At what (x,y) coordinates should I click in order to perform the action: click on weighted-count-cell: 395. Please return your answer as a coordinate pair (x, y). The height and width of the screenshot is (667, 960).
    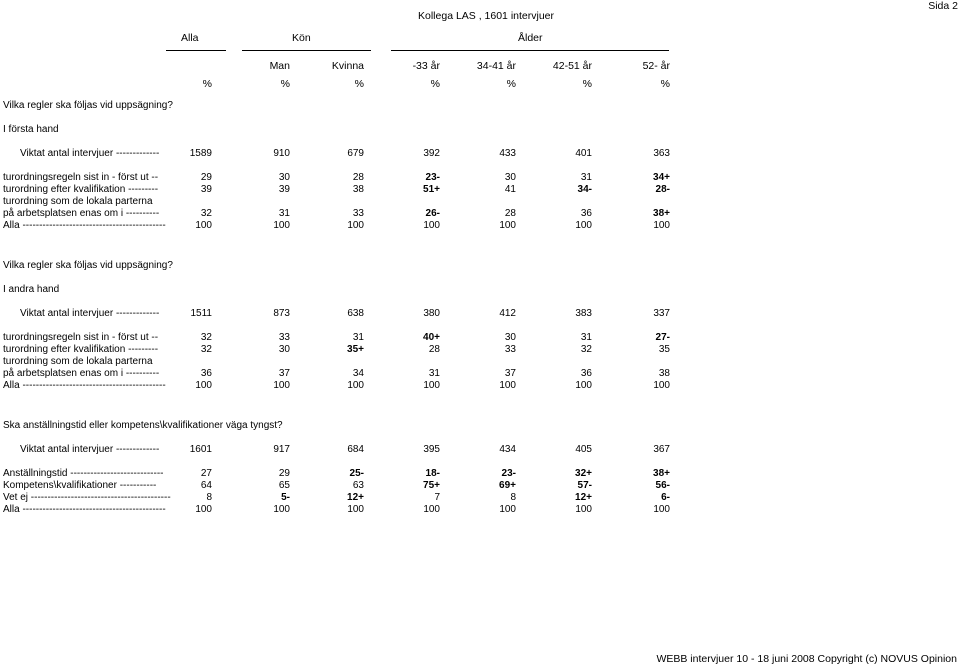
    Looking at the image, I should click on (431, 449).